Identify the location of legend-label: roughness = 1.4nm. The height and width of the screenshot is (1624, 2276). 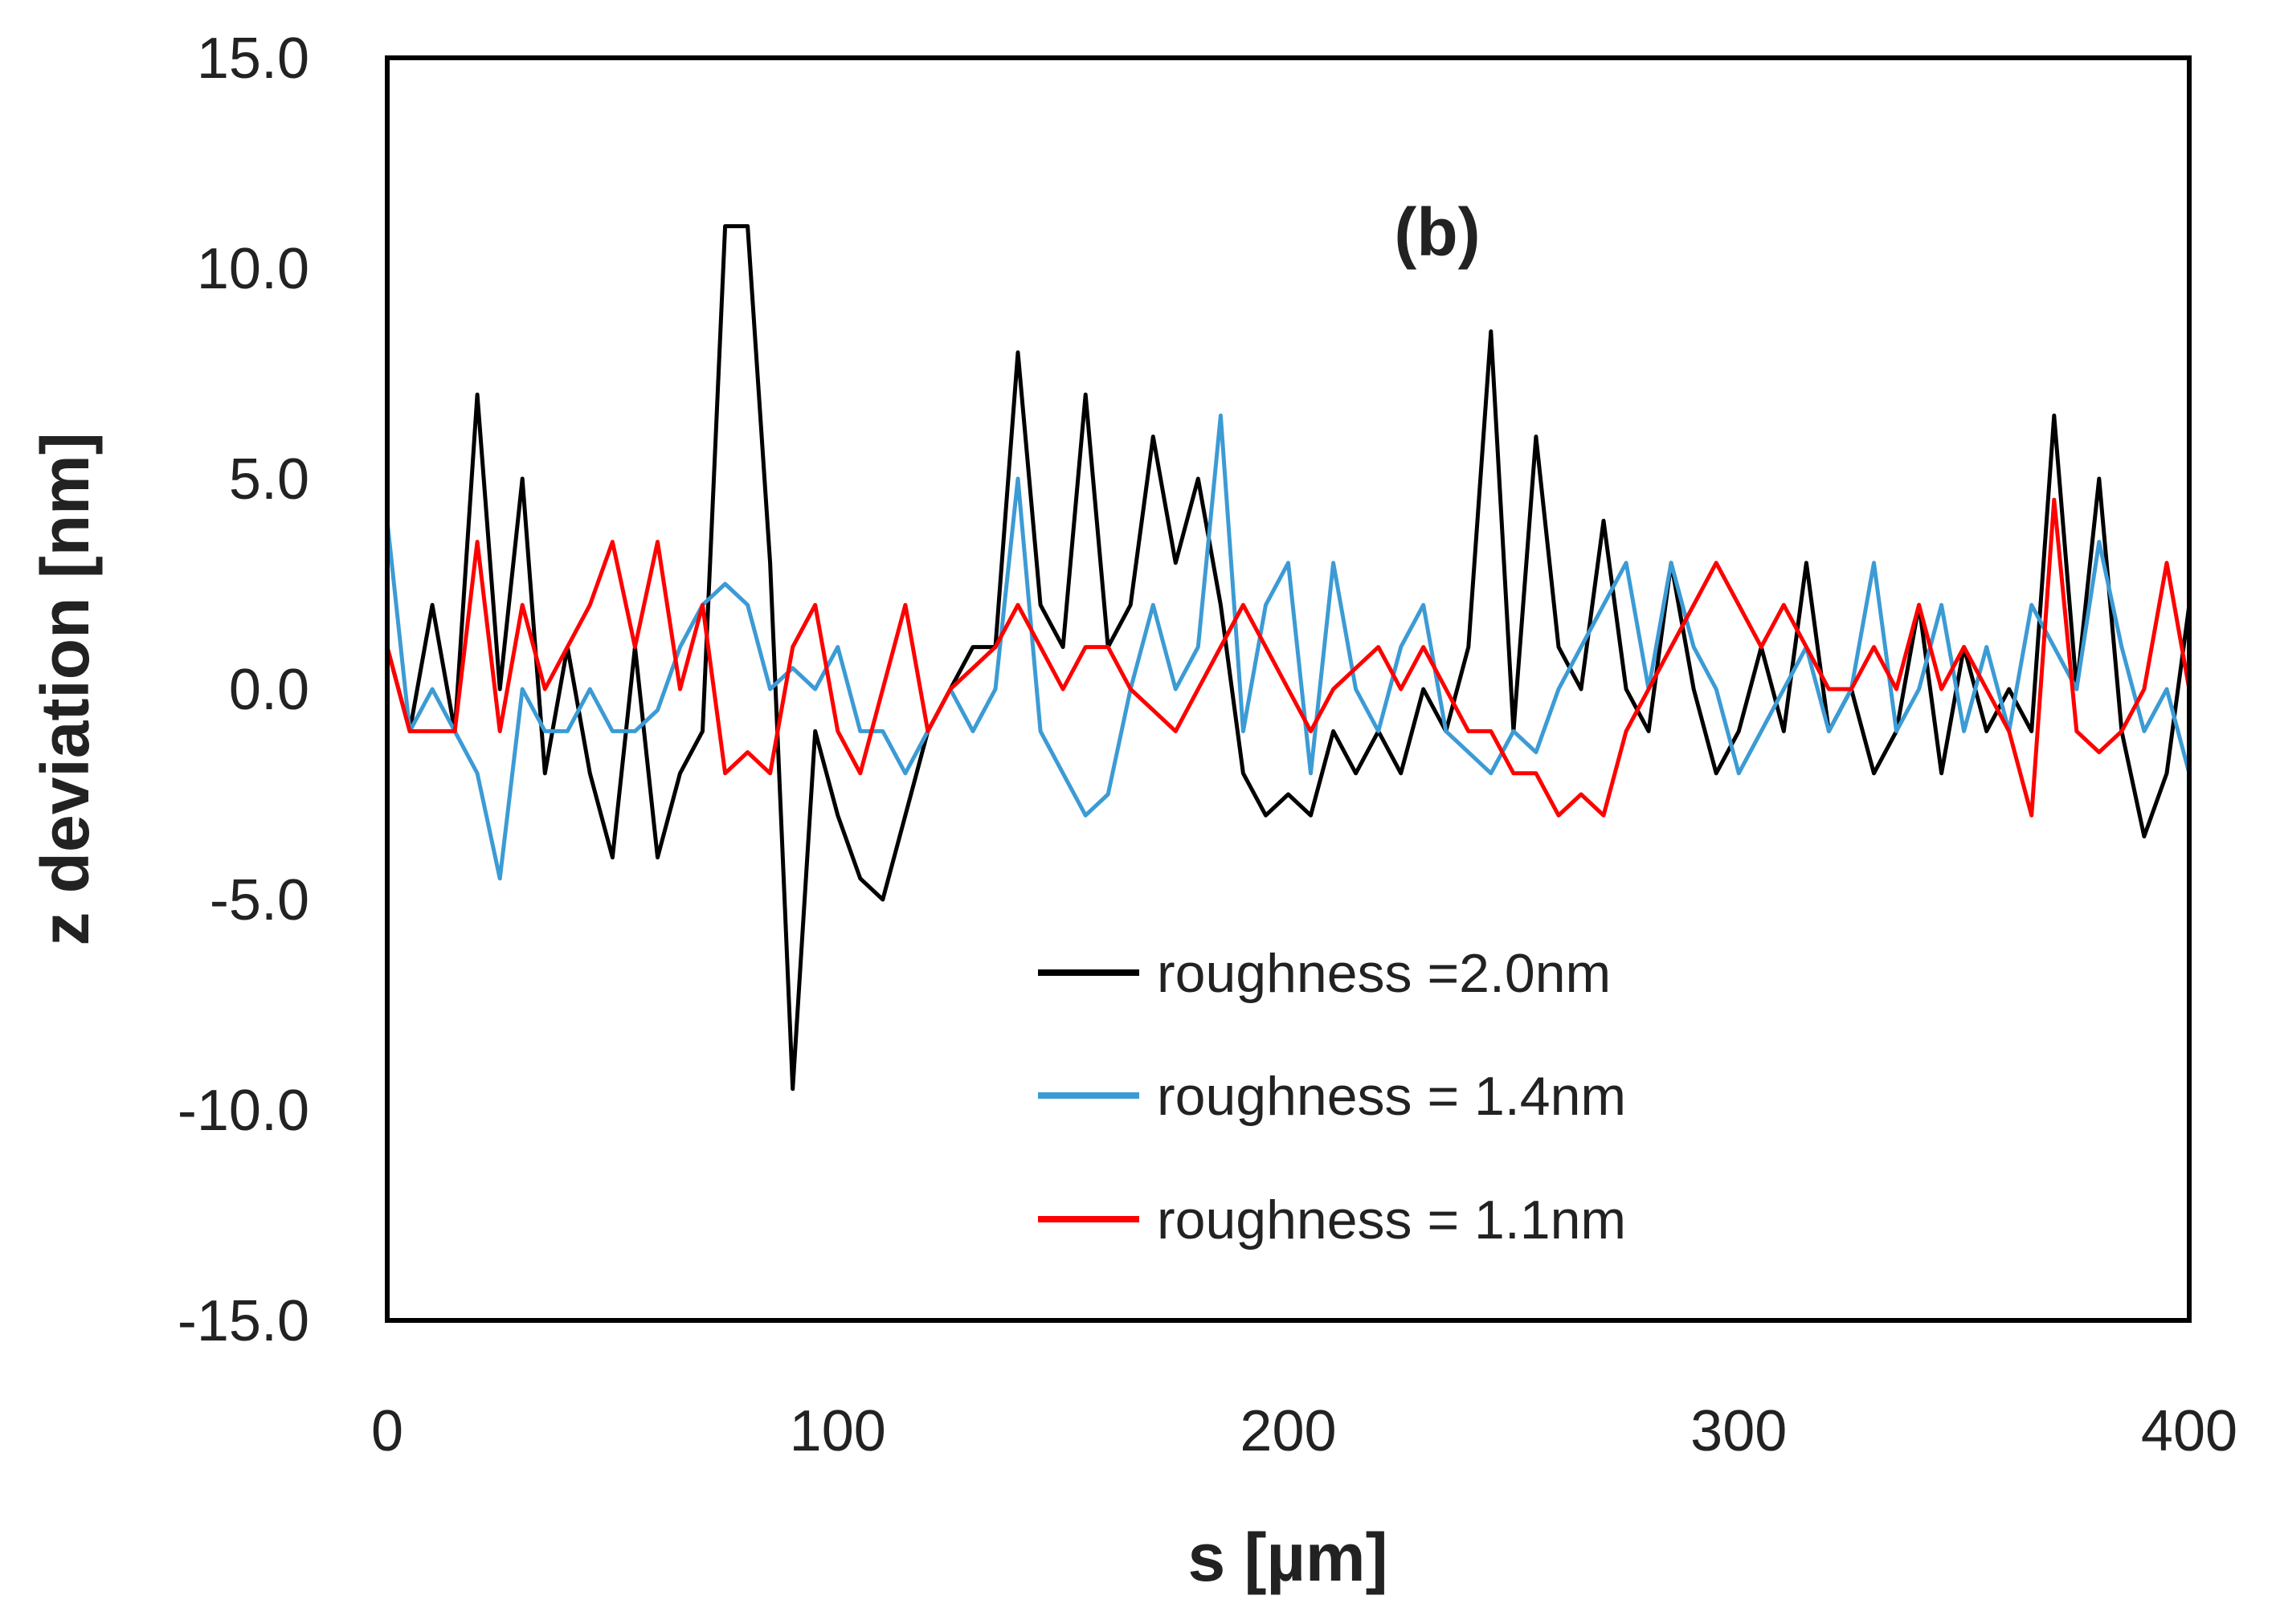
(1391, 1096).